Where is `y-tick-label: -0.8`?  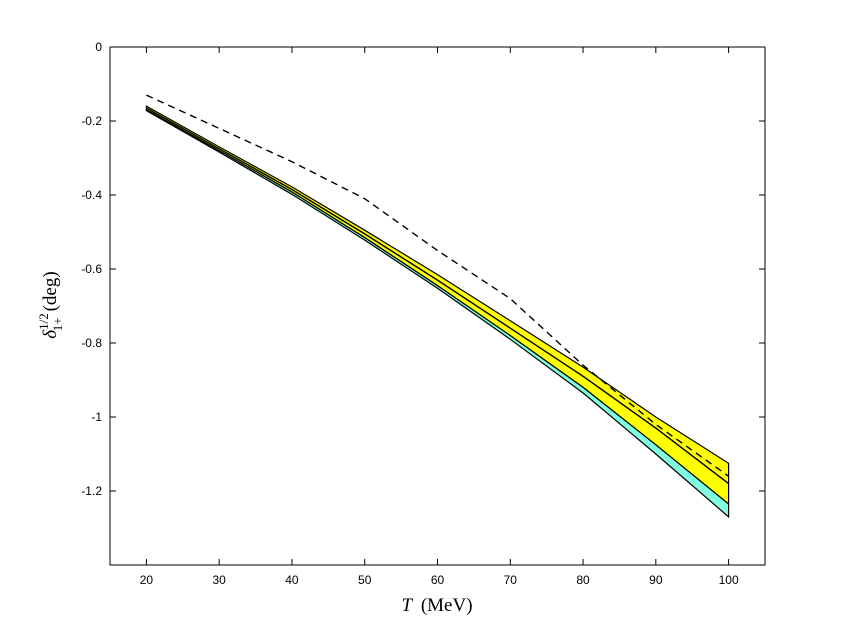 y-tick-label: -0.8 is located at coordinates (91, 343).